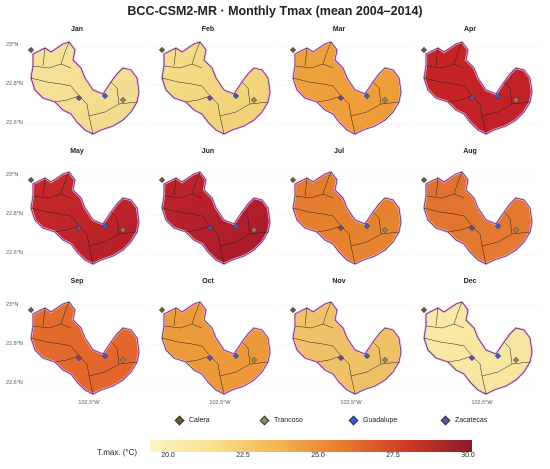 Image resolution: width=550 pixels, height=469 pixels. I want to click on colorbar-title: T.max. (°C), so click(117, 452).